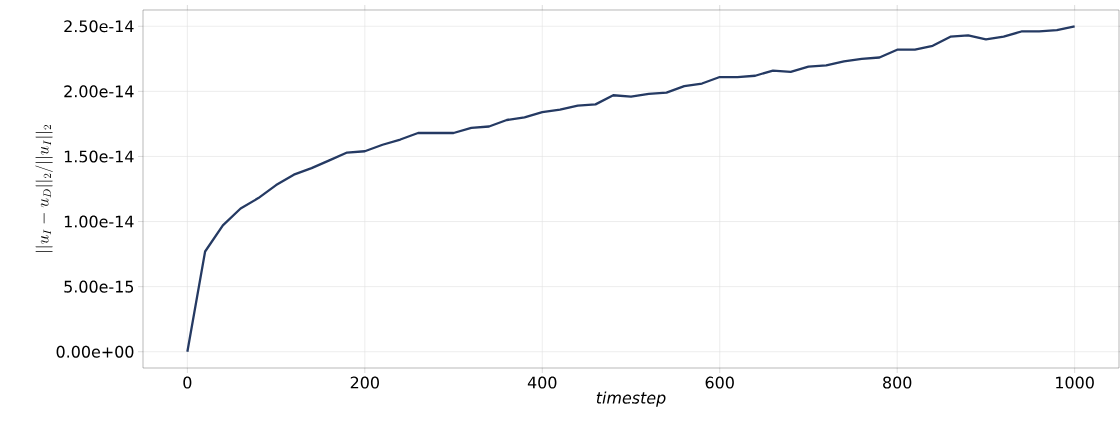  Describe the element at coordinates (44, 188) in the screenshot. I see `y-axis-title: $||u_I - u_D||_2/||u_I||_2$` at that location.